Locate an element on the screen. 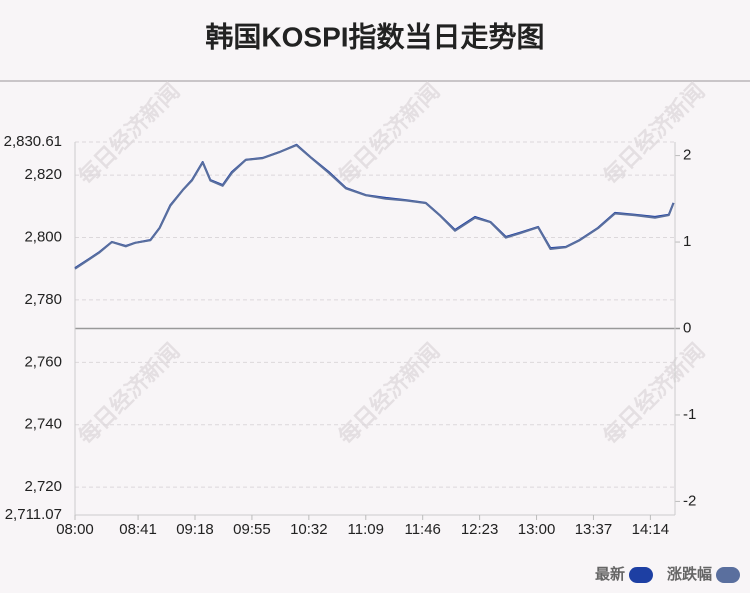 This screenshot has height=593, width=750. y2-tick-label: 2 is located at coordinates (687, 155).